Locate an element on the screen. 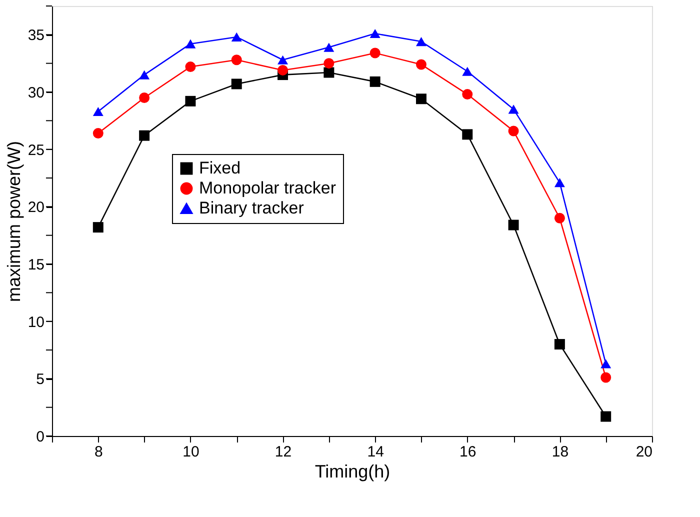  x-axis-title: Timing(h) is located at coordinates (352, 472).